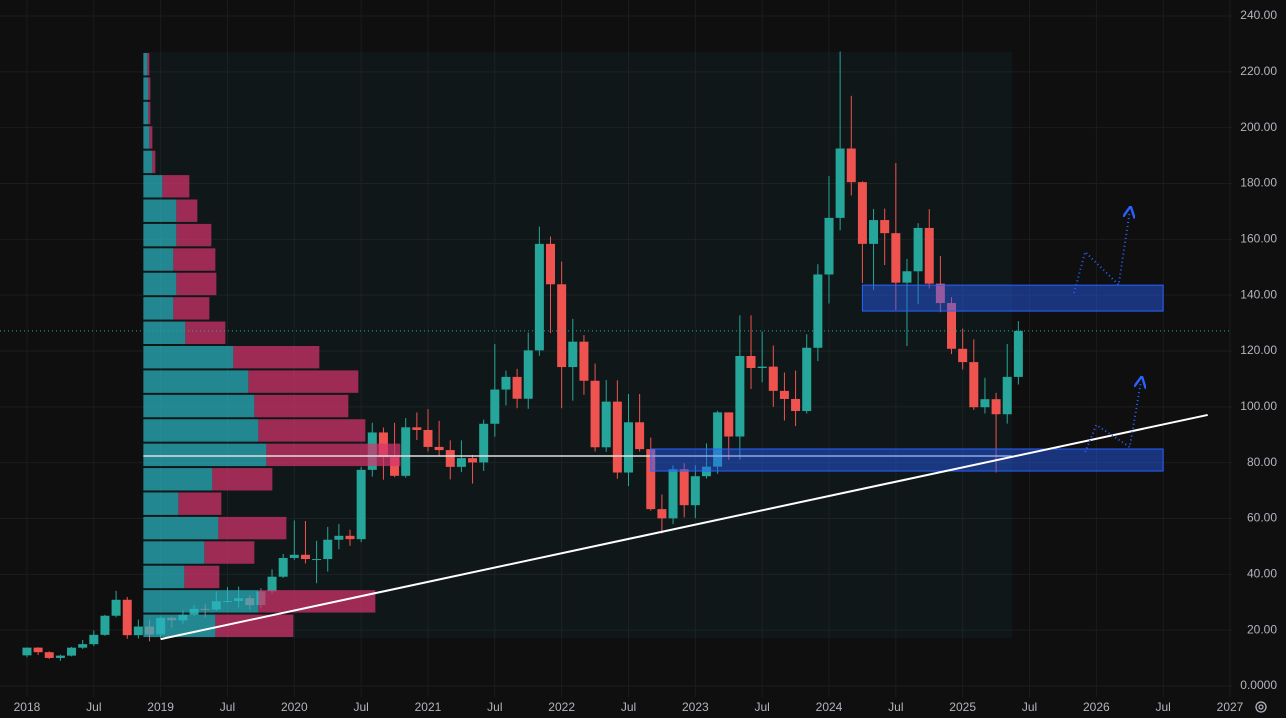 The image size is (1286, 718). Describe the element at coordinates (1262, 574) in the screenshot. I see `y-tick-label: 40.00` at that location.